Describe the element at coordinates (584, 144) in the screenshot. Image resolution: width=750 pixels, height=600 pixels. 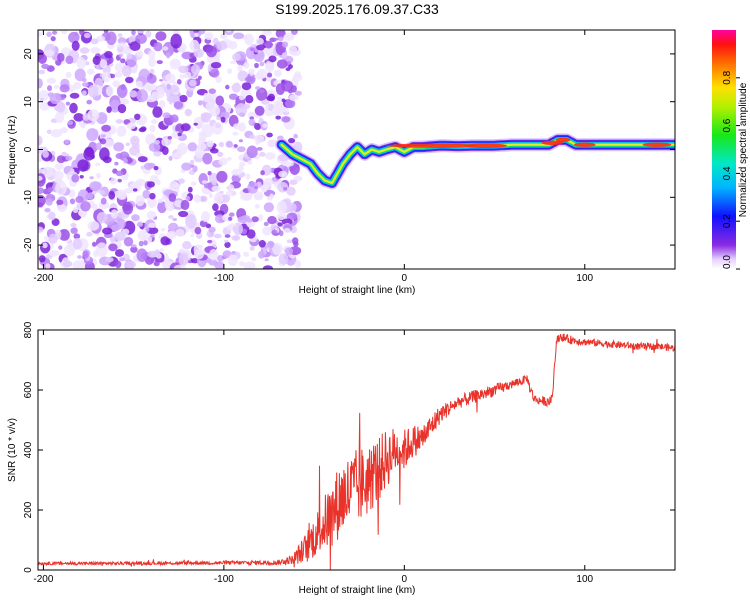
I see `signal-peak` at that location.